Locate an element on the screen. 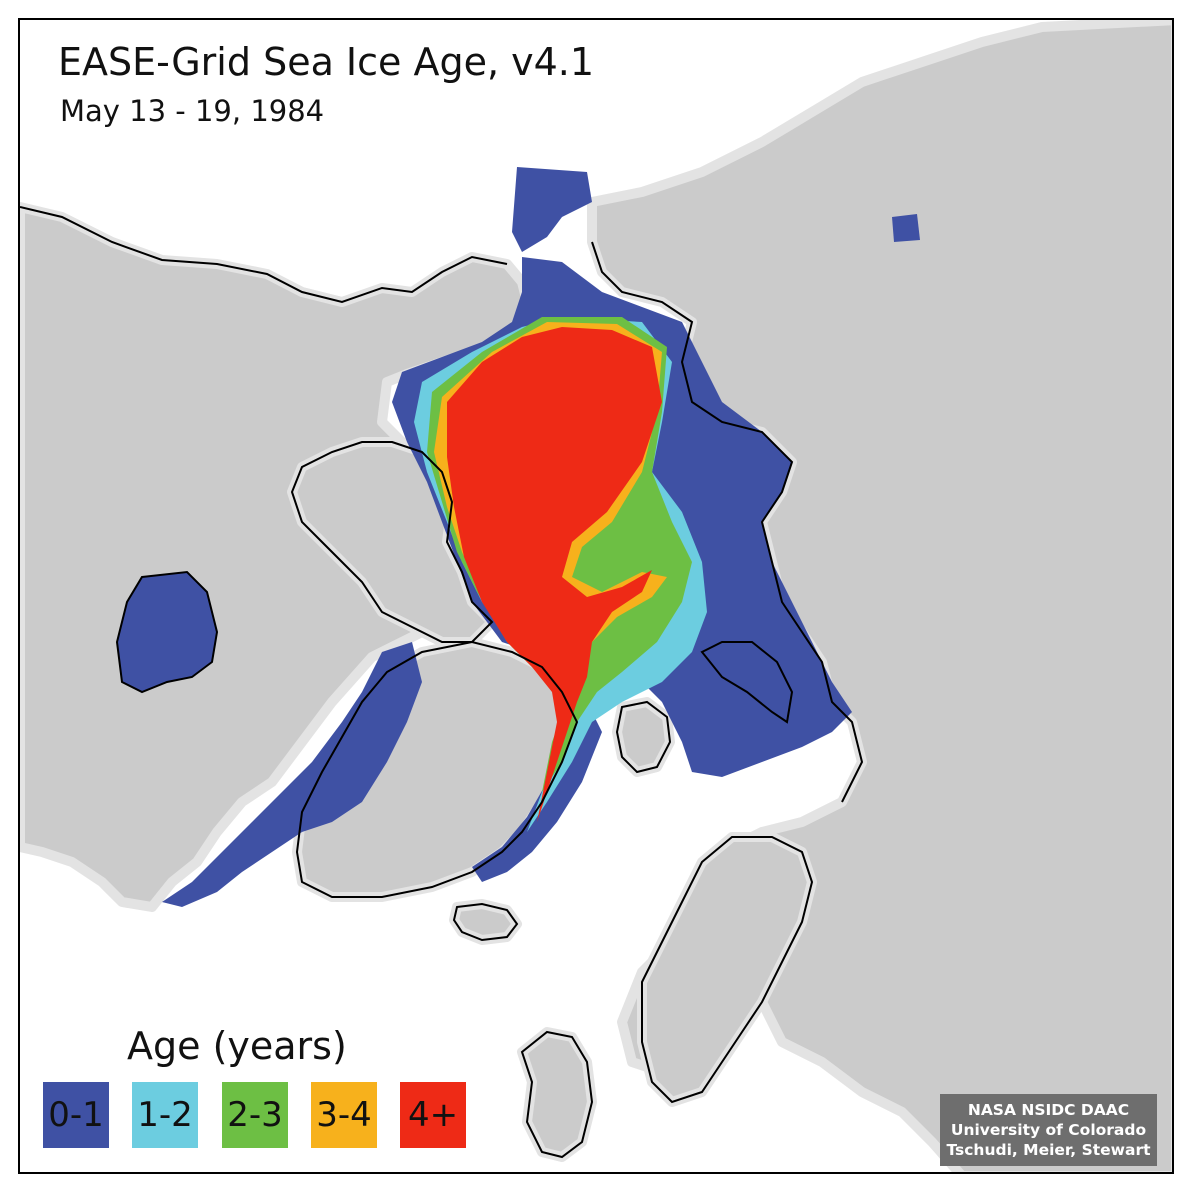 The height and width of the screenshot is (1192, 1192). hudson-bay-coastline is located at coordinates (167, 632).